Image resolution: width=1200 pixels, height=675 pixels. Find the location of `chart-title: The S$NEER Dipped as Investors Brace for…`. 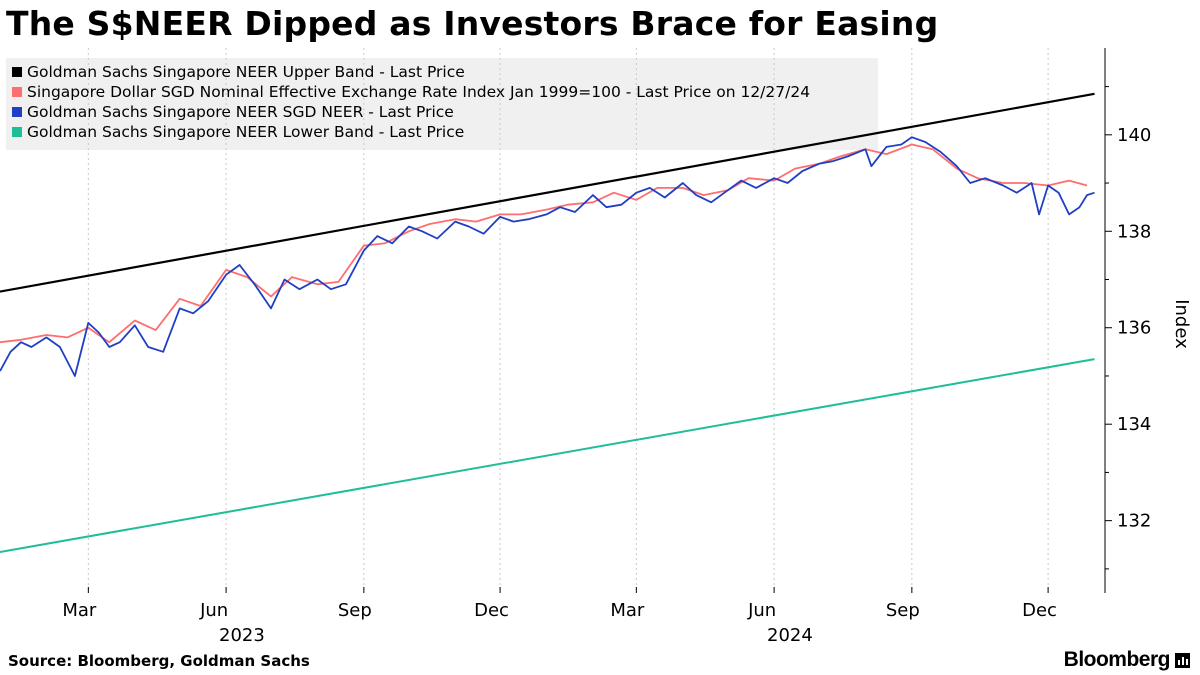

chart-title: The S$NEER Dipped as Investors Brace for… is located at coordinates (472, 23).